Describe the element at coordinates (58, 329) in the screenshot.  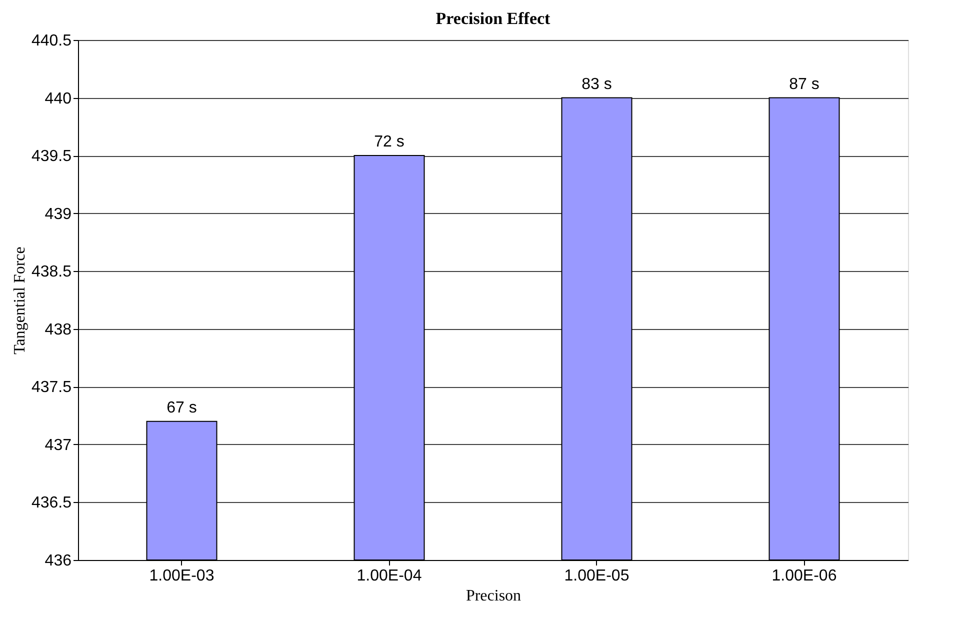
I see `y-tick-label: 438` at that location.